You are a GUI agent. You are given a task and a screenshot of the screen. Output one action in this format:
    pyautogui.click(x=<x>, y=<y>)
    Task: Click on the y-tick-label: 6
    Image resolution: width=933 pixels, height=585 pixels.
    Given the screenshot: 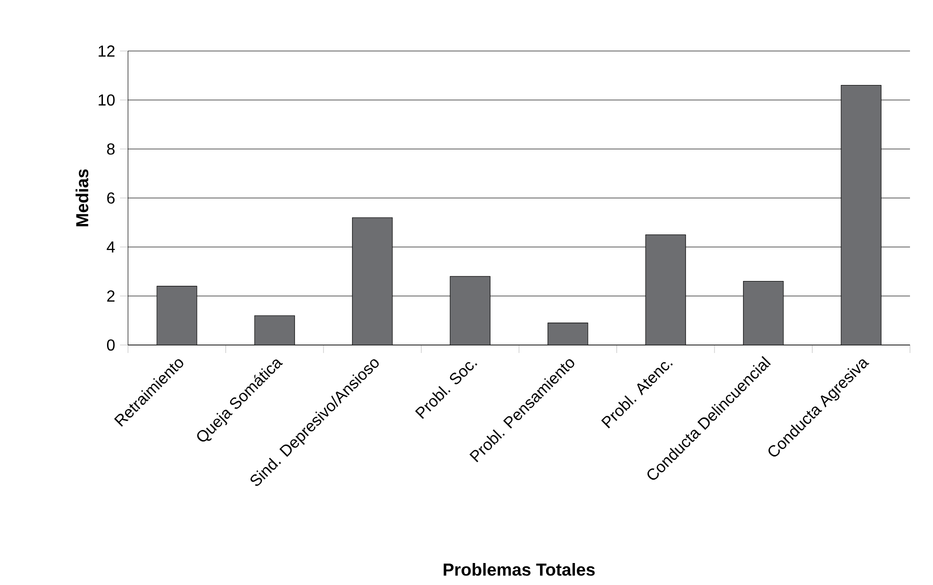 What is the action you would take?
    pyautogui.click(x=111, y=198)
    